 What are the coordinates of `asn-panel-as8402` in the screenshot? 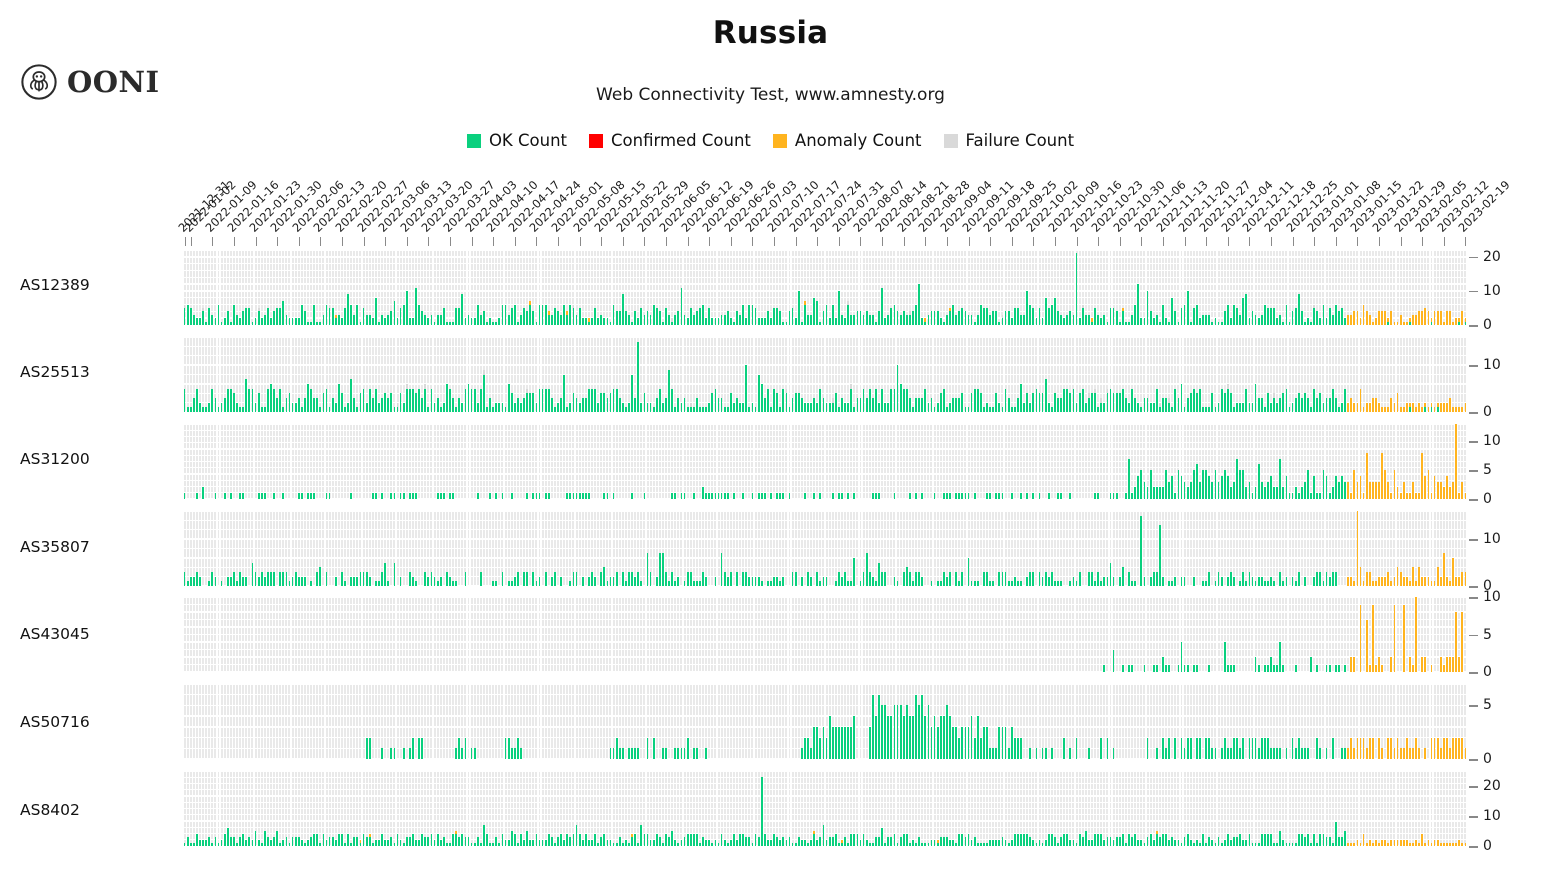 It's located at (825, 808).